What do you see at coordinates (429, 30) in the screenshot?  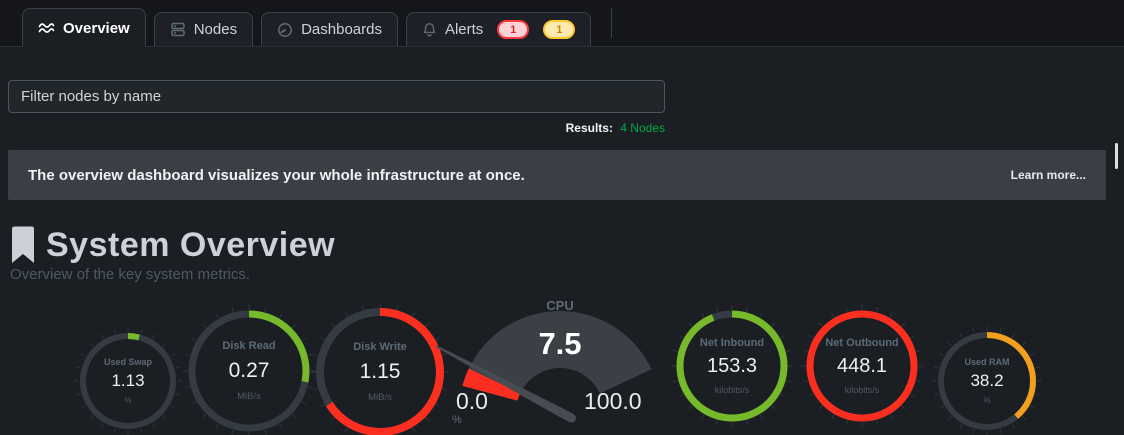 I see `bell-icon` at bounding box center [429, 30].